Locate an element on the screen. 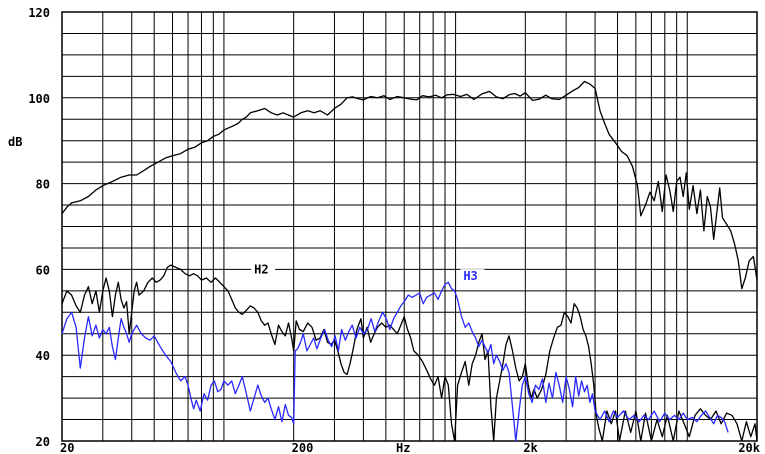  x-tick-label: 200 is located at coordinates (303, 447).